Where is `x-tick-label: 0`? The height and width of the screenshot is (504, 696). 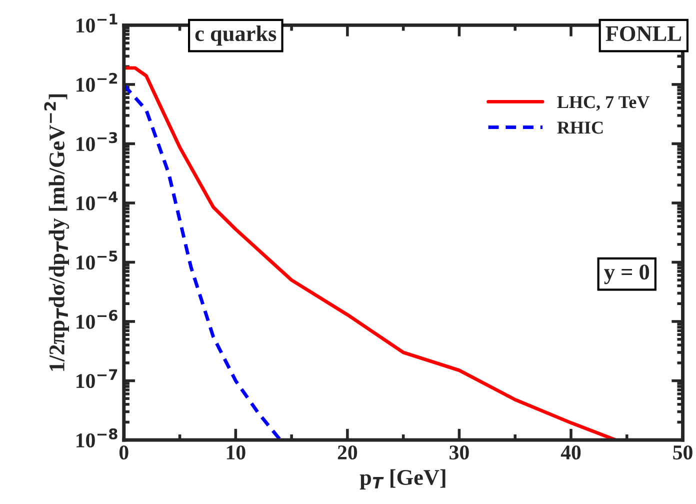 x-tick-label: 0 is located at coordinates (123, 452).